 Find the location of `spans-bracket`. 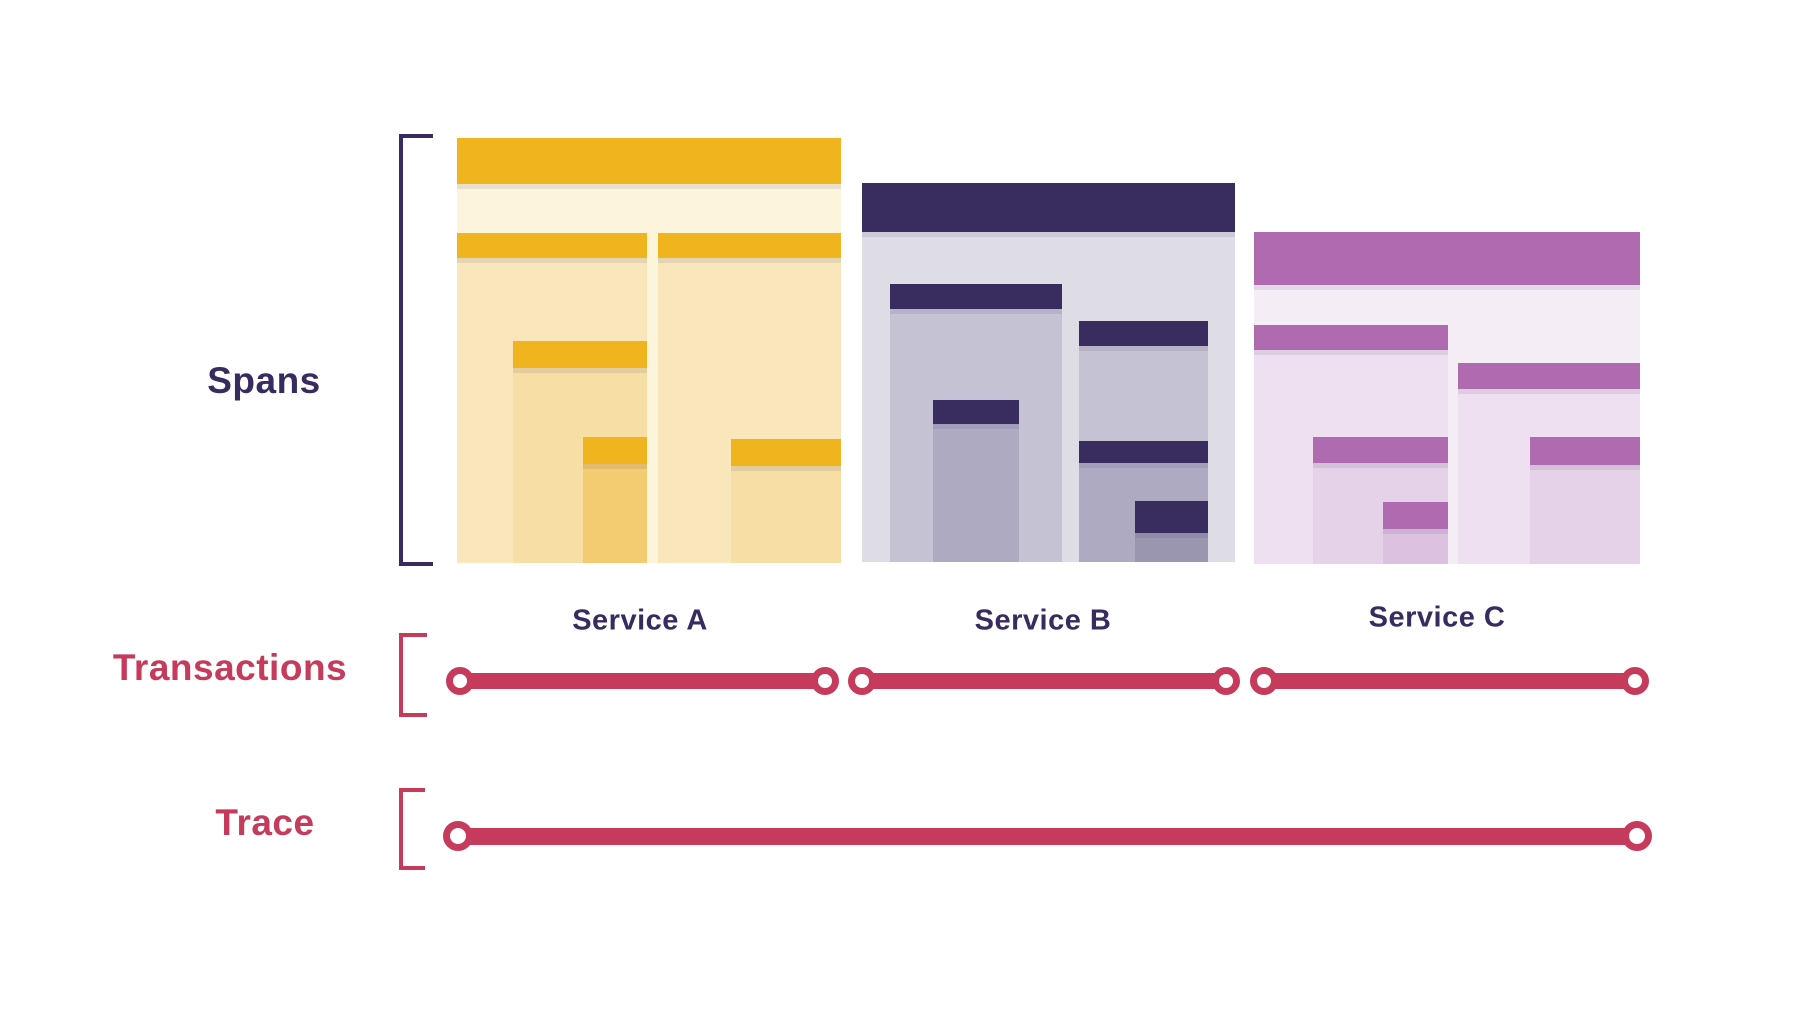

spans-bracket is located at coordinates (416, 350).